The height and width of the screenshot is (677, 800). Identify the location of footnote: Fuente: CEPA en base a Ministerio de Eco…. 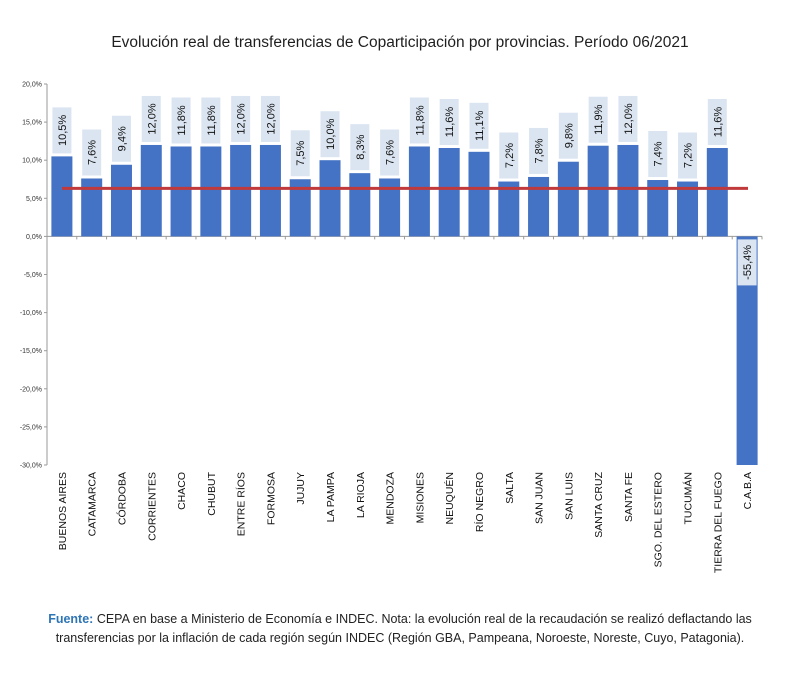
(400, 629).